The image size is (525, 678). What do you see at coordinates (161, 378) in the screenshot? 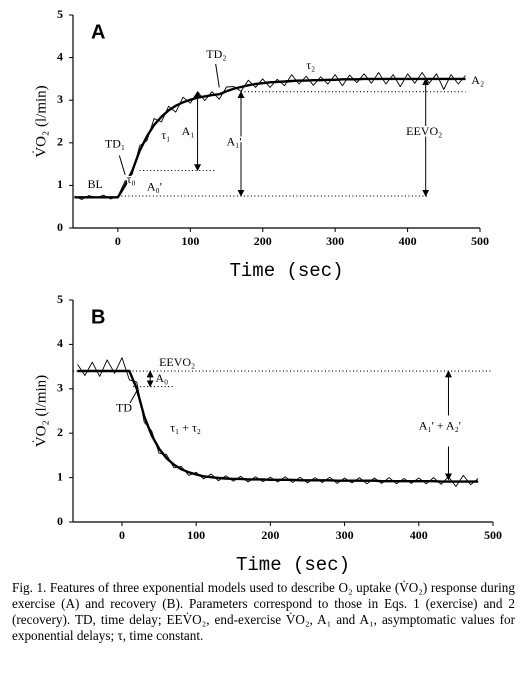
I see `annotation: A₀` at bounding box center [161, 378].